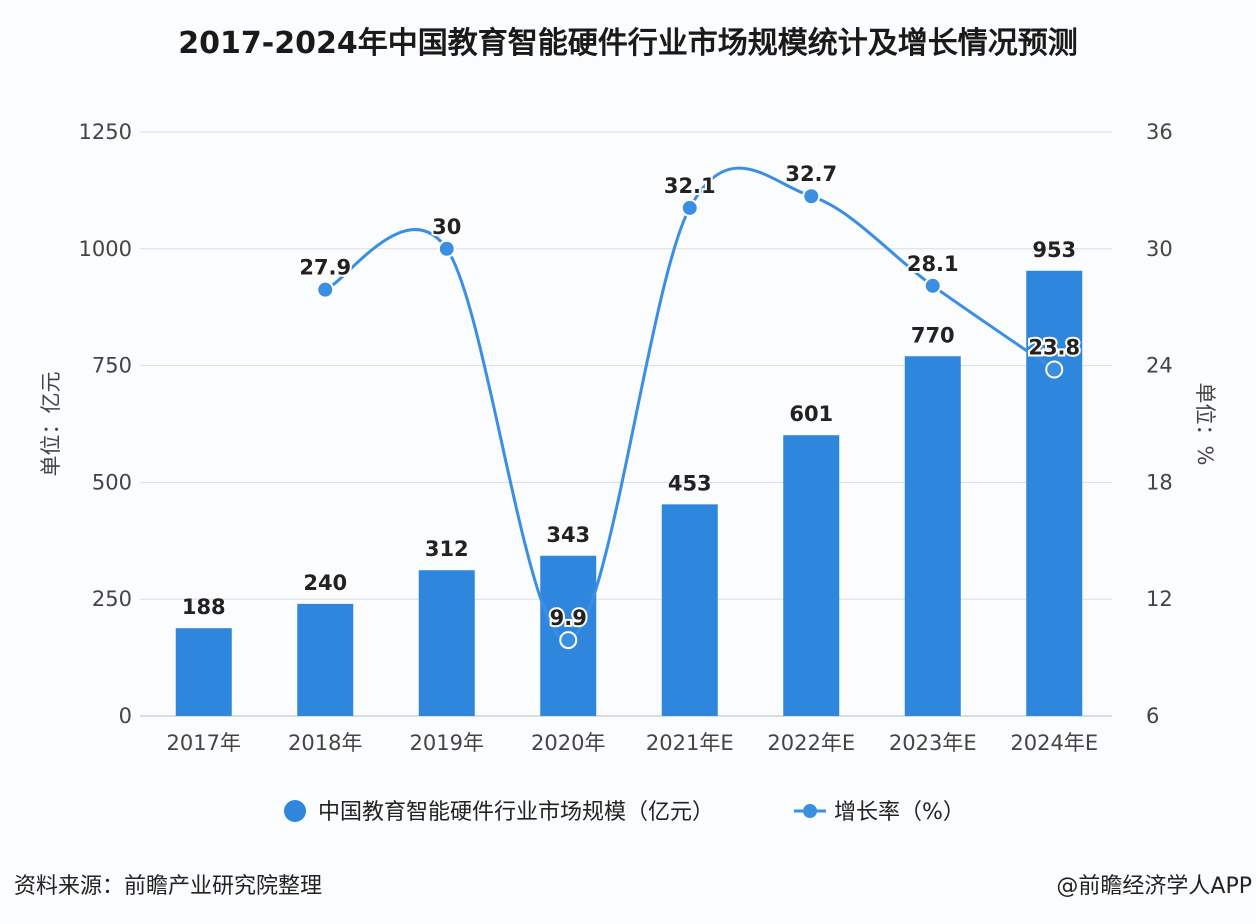 This screenshot has height=924, width=1256. What do you see at coordinates (1159, 366) in the screenshot?
I see `y2-tick-label: 24` at bounding box center [1159, 366].